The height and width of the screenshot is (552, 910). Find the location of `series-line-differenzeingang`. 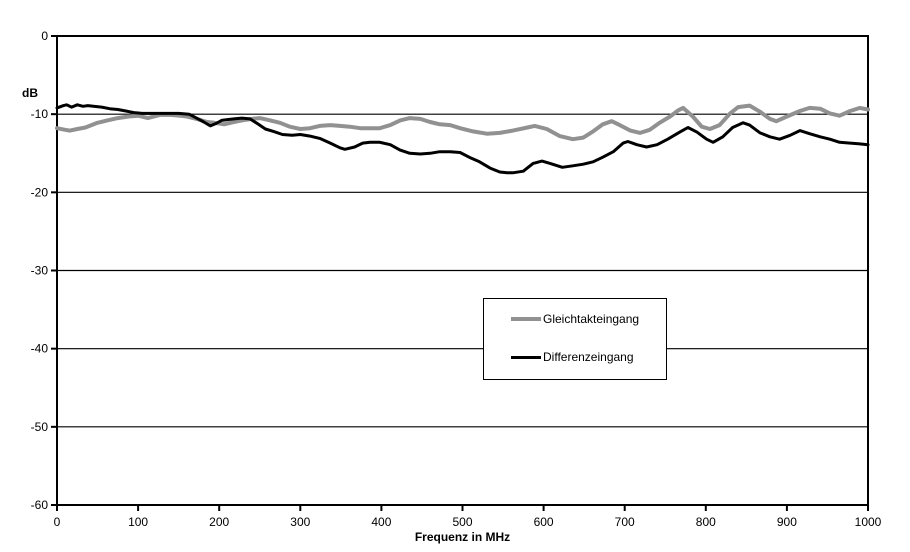

series-line-differenzeingang is located at coordinates (462, 139).